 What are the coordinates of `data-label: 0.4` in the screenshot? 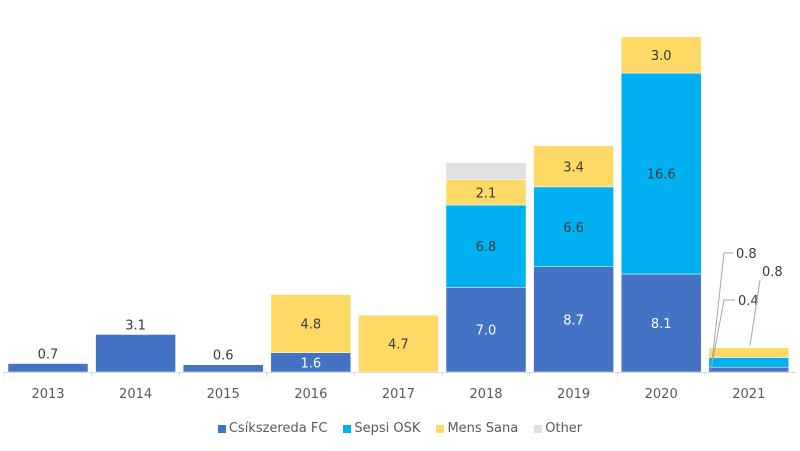 It's located at (748, 301).